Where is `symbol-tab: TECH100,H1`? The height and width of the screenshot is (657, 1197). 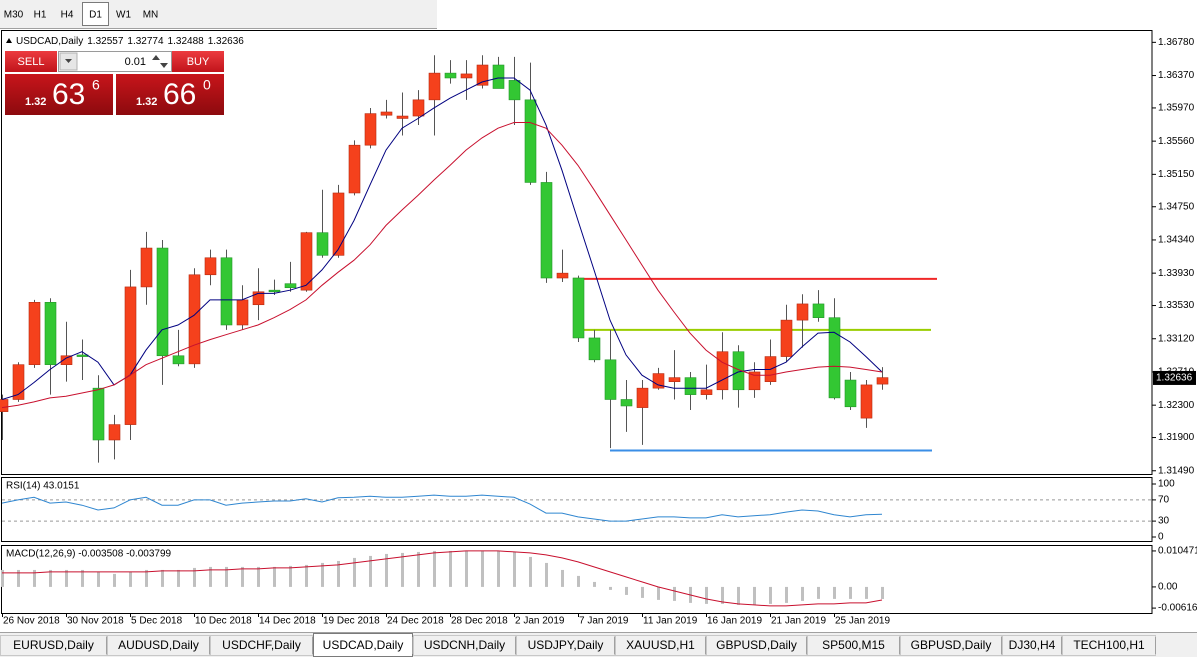 symbol-tab: TECH100,H1 is located at coordinates (1109, 645).